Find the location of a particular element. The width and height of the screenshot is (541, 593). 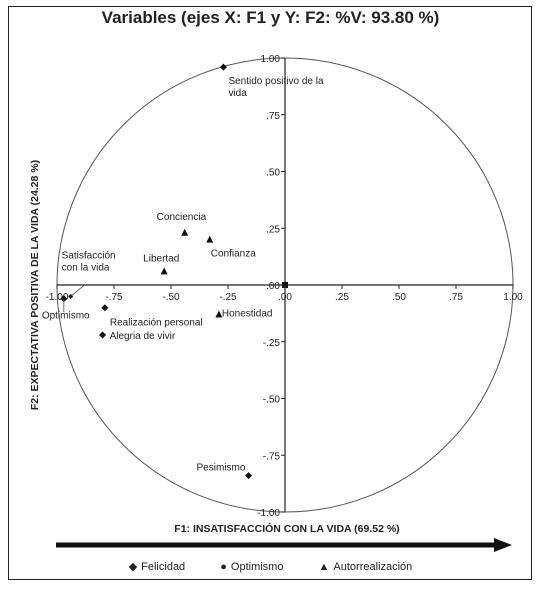

point-label: Sentido positivo de la vida is located at coordinates (276, 87).